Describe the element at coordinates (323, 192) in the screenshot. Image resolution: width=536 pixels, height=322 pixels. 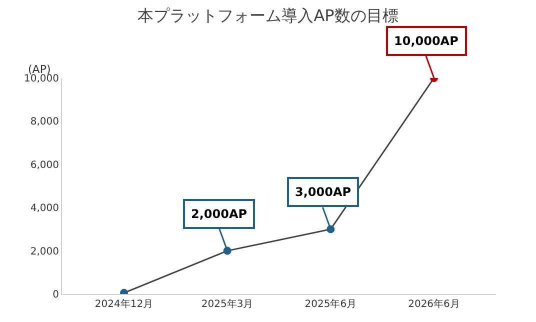
I see `annotation: 3,000AP` at that location.